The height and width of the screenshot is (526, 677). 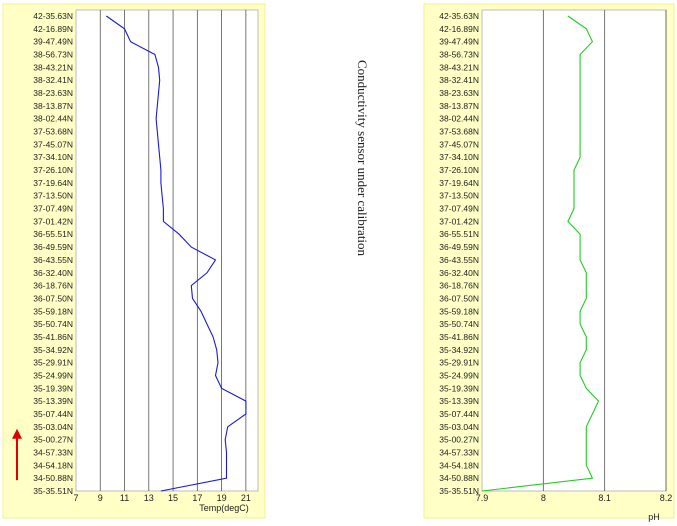 I want to click on temp-y-tick-label: 37-34.10N, so click(x=53, y=157).